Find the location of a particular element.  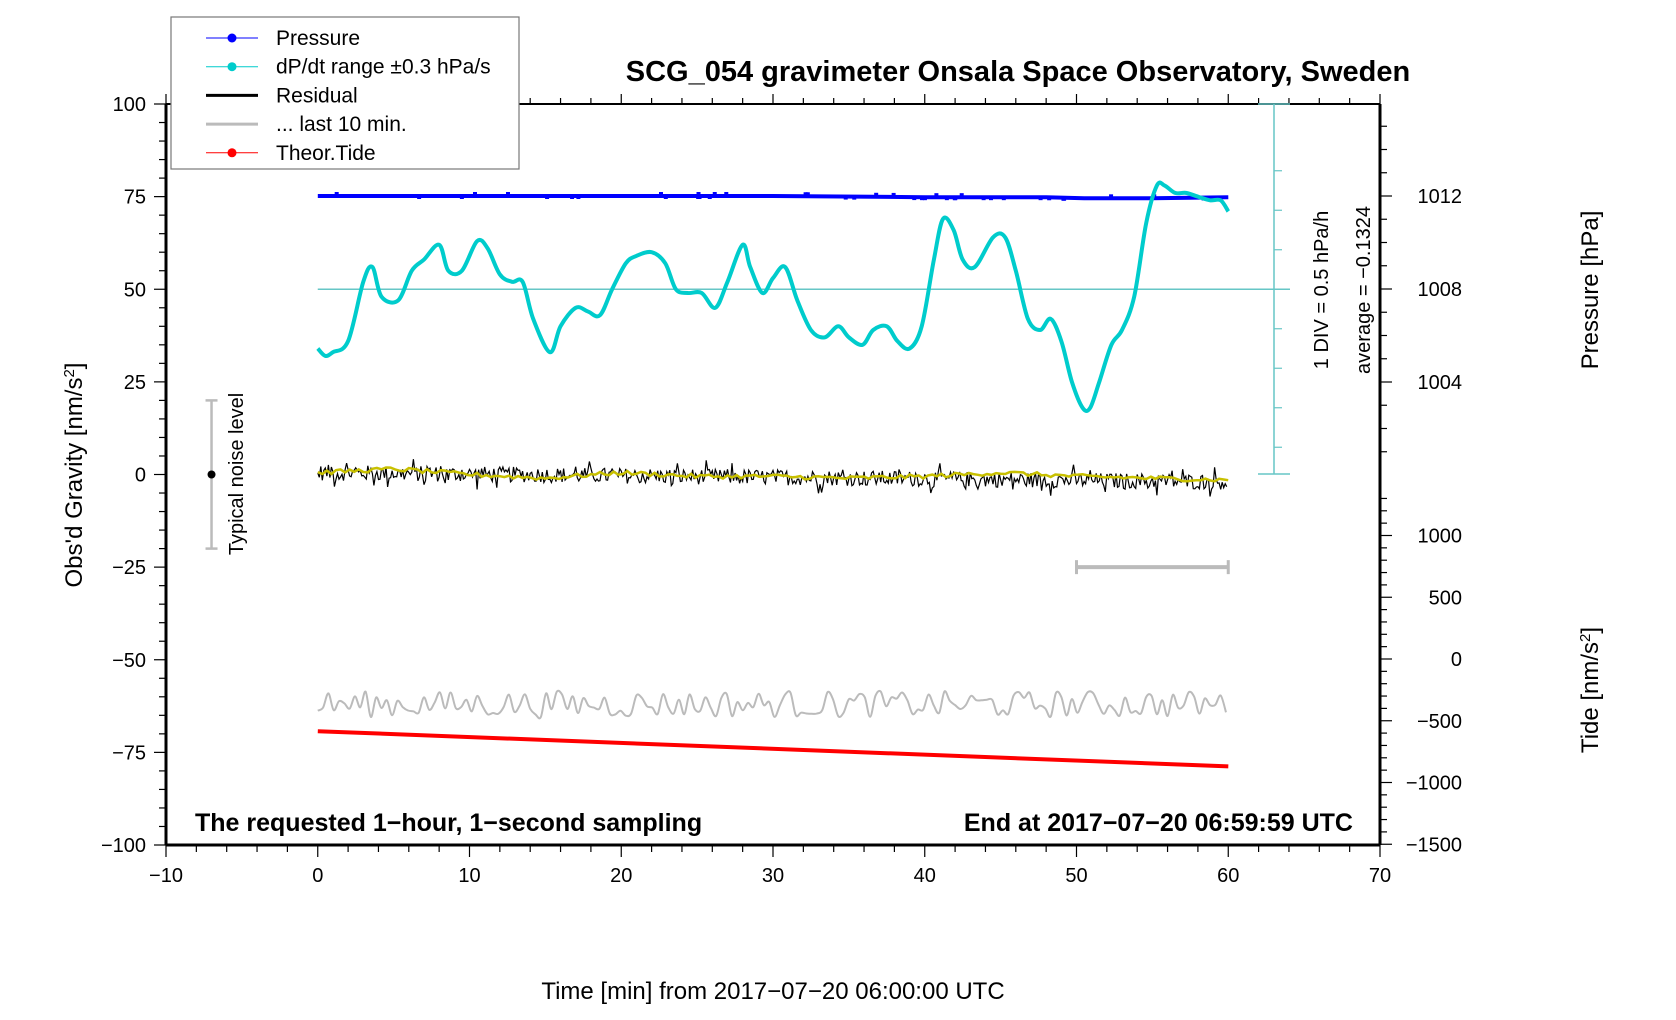

y-tick-label: 25 is located at coordinates (135, 383).